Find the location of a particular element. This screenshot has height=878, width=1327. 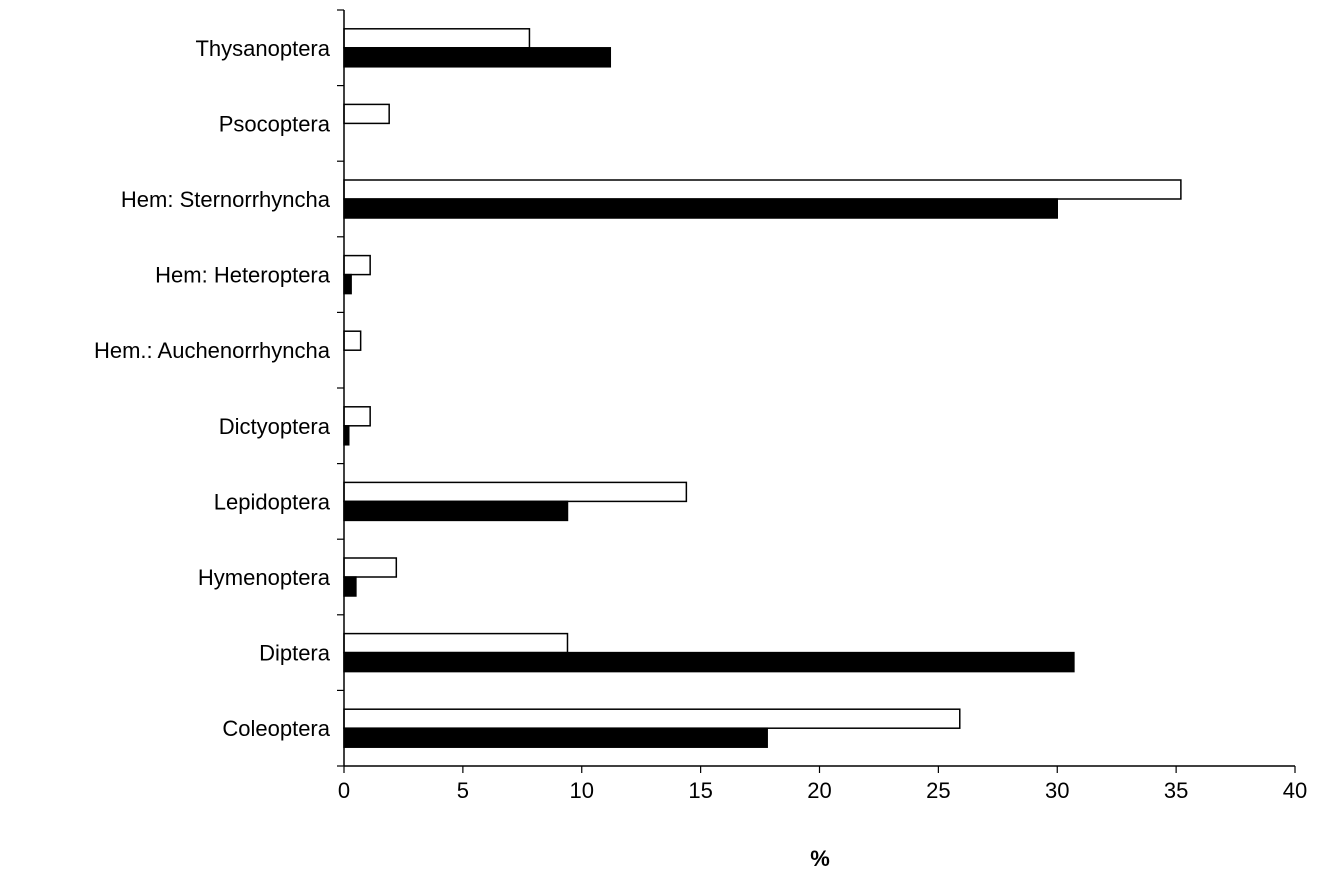

x-tick-label: 25 is located at coordinates (938, 790).